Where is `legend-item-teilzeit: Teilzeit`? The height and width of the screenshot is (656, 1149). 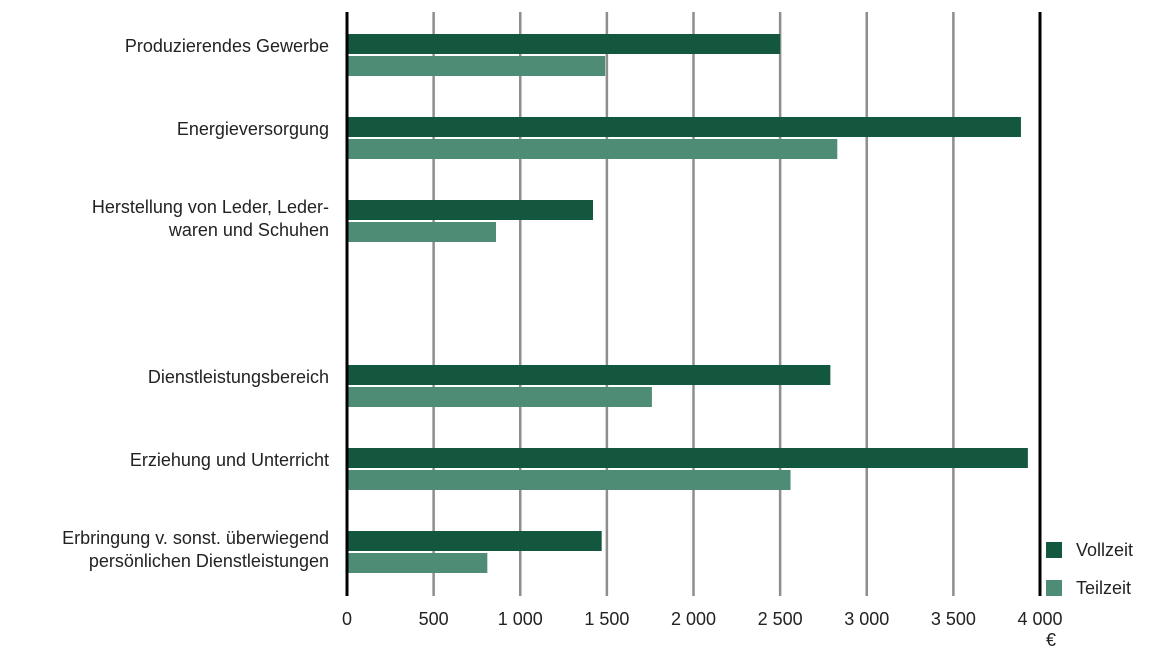 legend-item-teilzeit: Teilzeit is located at coordinates (1089, 588).